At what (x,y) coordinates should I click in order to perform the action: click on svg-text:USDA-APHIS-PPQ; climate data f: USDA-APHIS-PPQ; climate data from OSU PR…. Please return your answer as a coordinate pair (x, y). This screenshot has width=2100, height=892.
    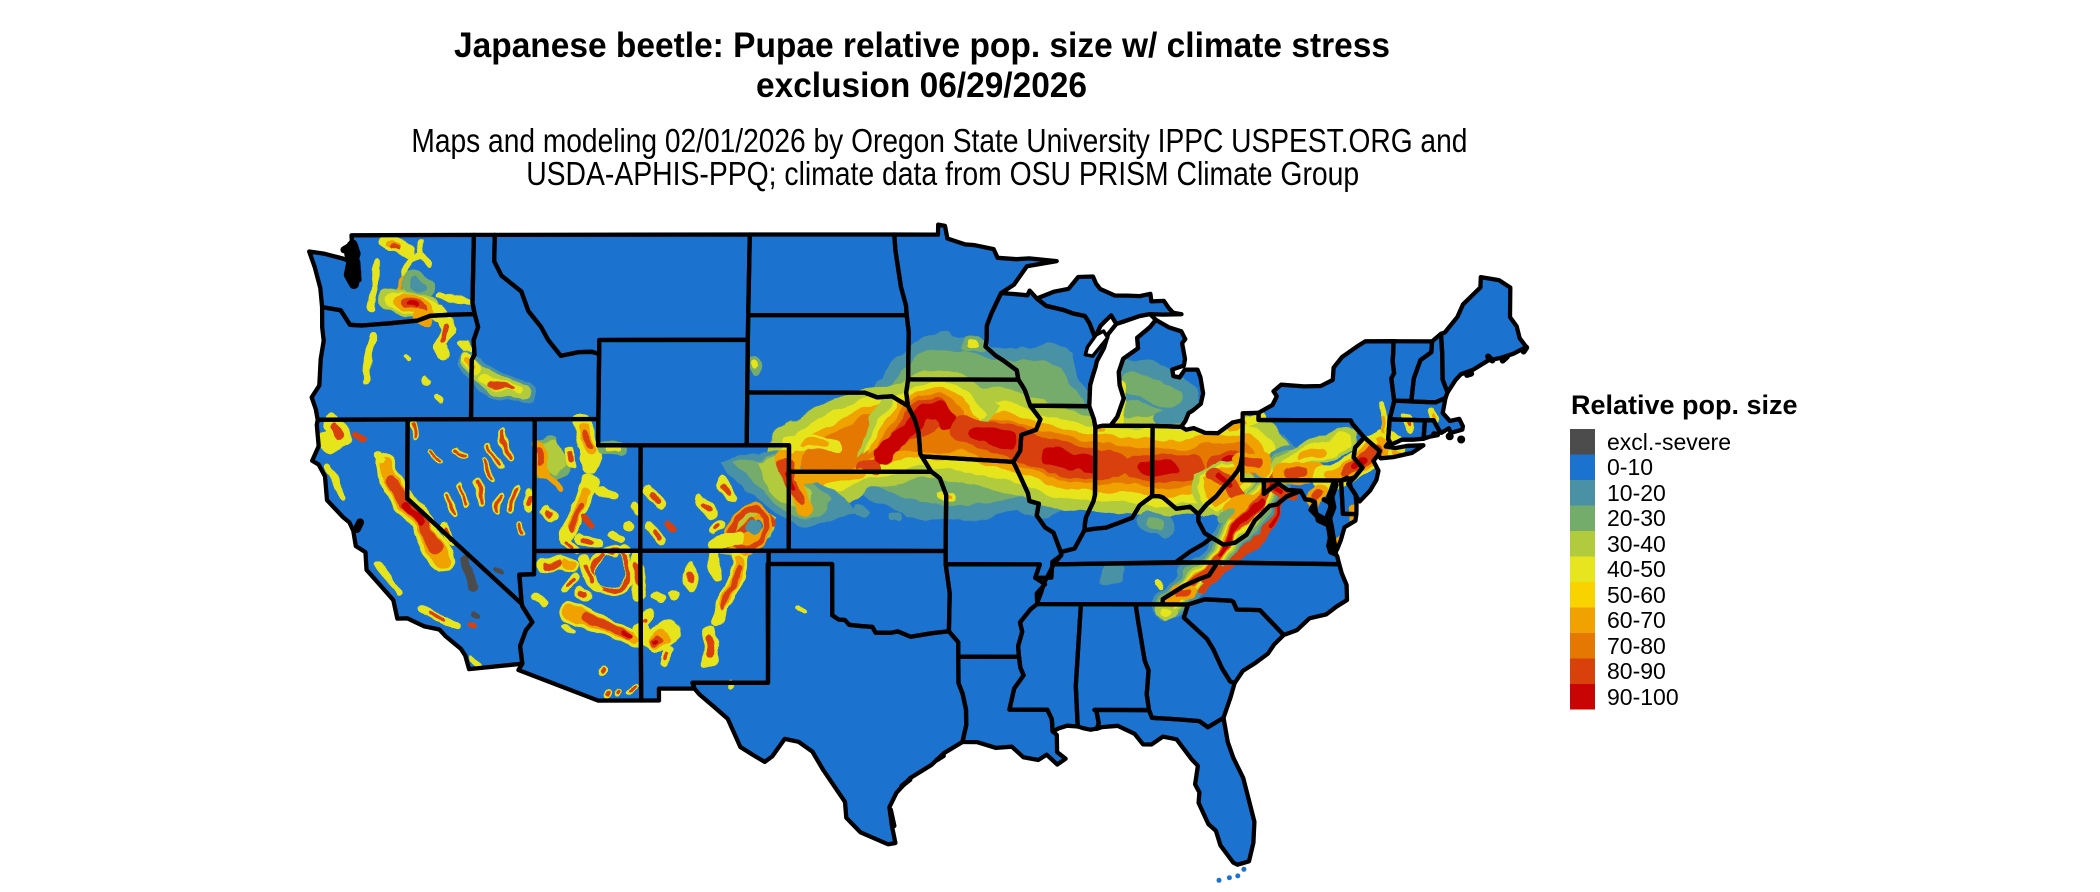
    Looking at the image, I should click on (942, 173).